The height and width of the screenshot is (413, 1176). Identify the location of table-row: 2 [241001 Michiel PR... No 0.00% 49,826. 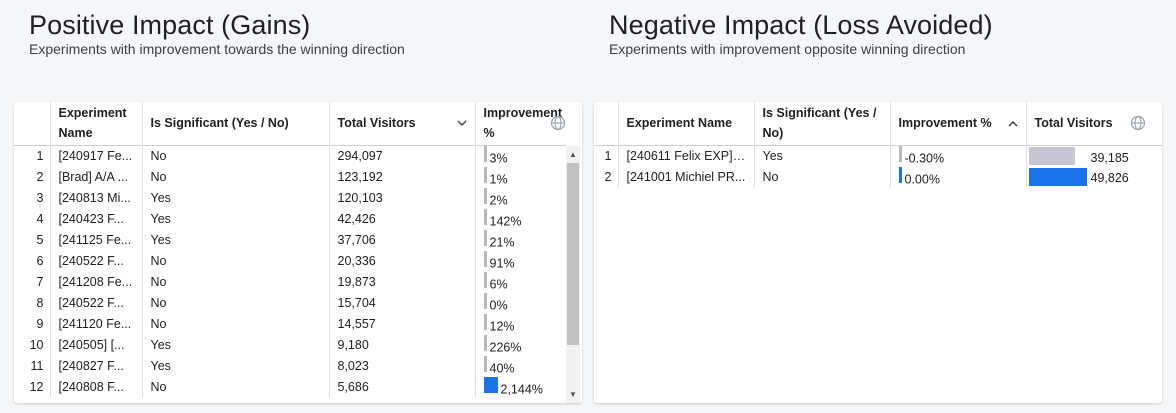
(878, 176).